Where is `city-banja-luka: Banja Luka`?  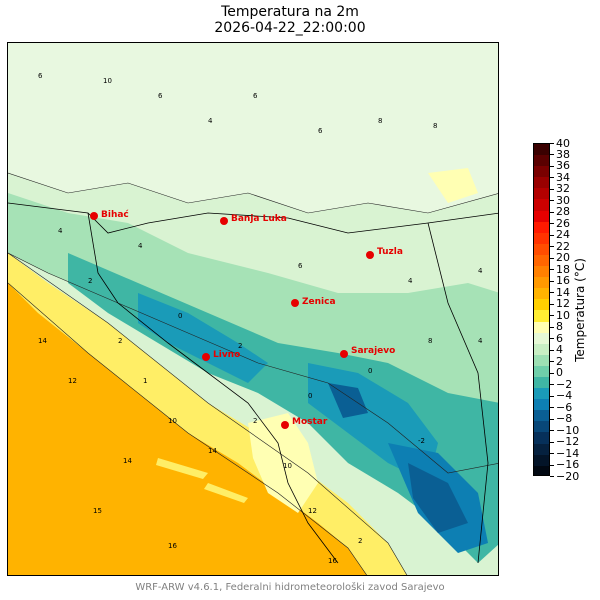 city-banja-luka: Banja Luka is located at coordinates (253, 219).